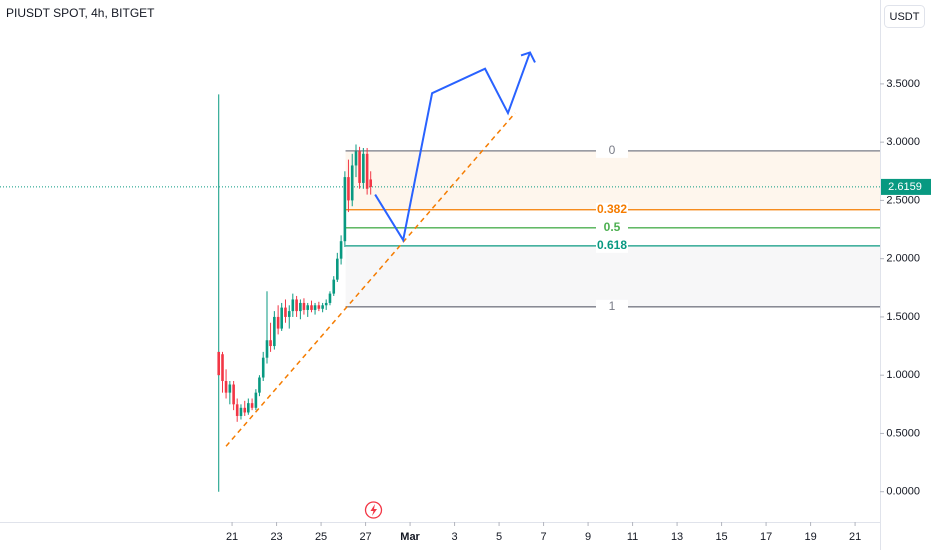 Image resolution: width=932 pixels, height=550 pixels. I want to click on fib-label: 0.382, so click(612, 209).